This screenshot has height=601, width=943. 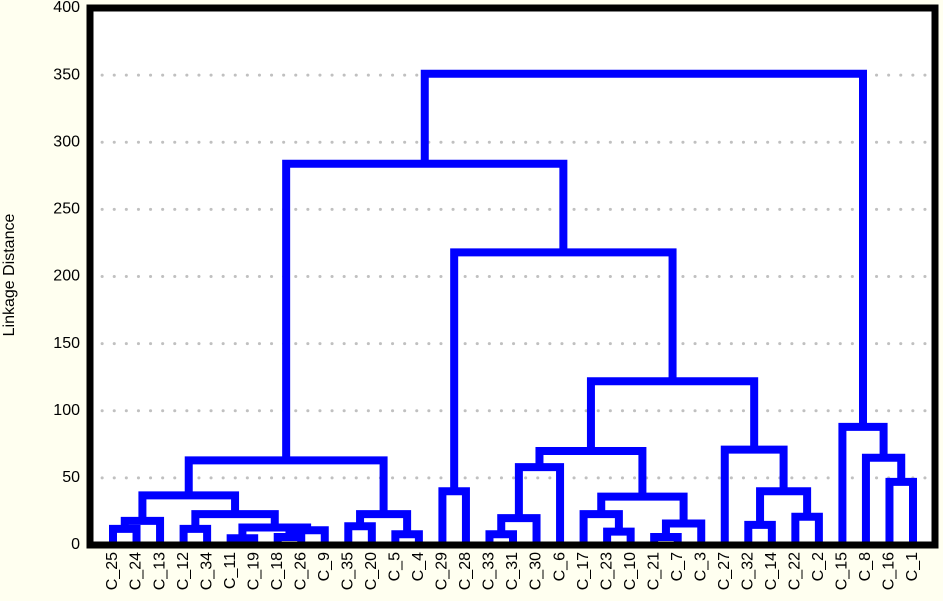 What do you see at coordinates (324, 566) in the screenshot?
I see `leaf-label: C_9` at bounding box center [324, 566].